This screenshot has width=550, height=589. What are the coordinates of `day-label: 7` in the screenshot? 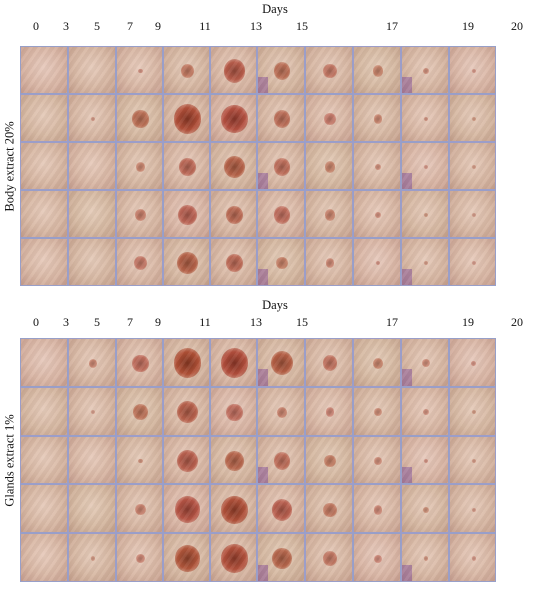 It's located at (130, 322).